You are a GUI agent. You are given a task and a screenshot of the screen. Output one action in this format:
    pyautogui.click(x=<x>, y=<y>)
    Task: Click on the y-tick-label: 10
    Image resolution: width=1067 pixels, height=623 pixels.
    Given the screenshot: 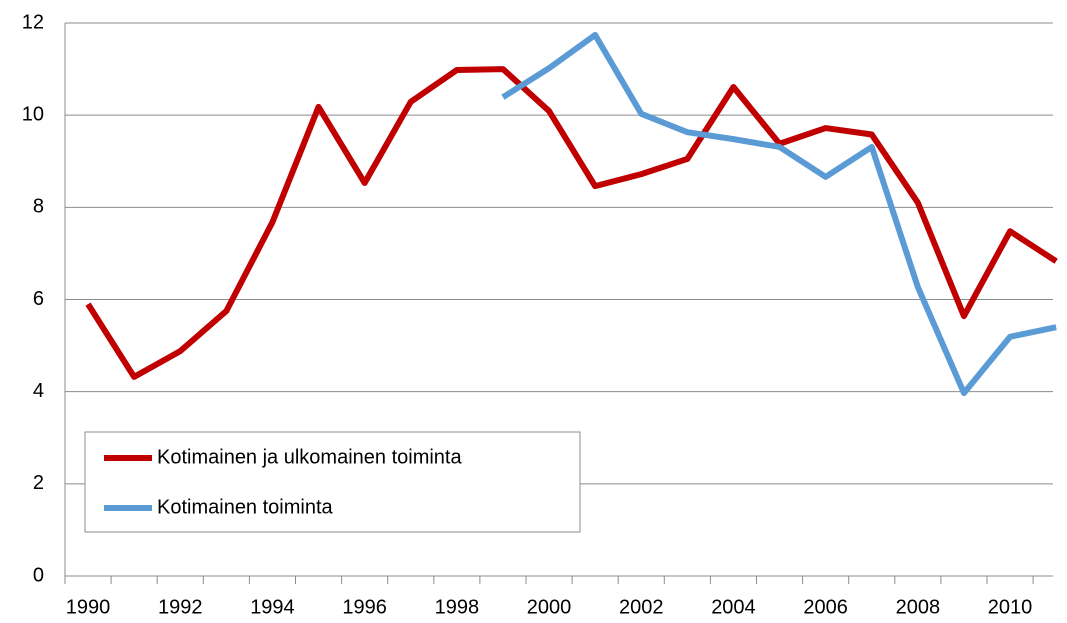 What is the action you would take?
    pyautogui.click(x=33, y=114)
    